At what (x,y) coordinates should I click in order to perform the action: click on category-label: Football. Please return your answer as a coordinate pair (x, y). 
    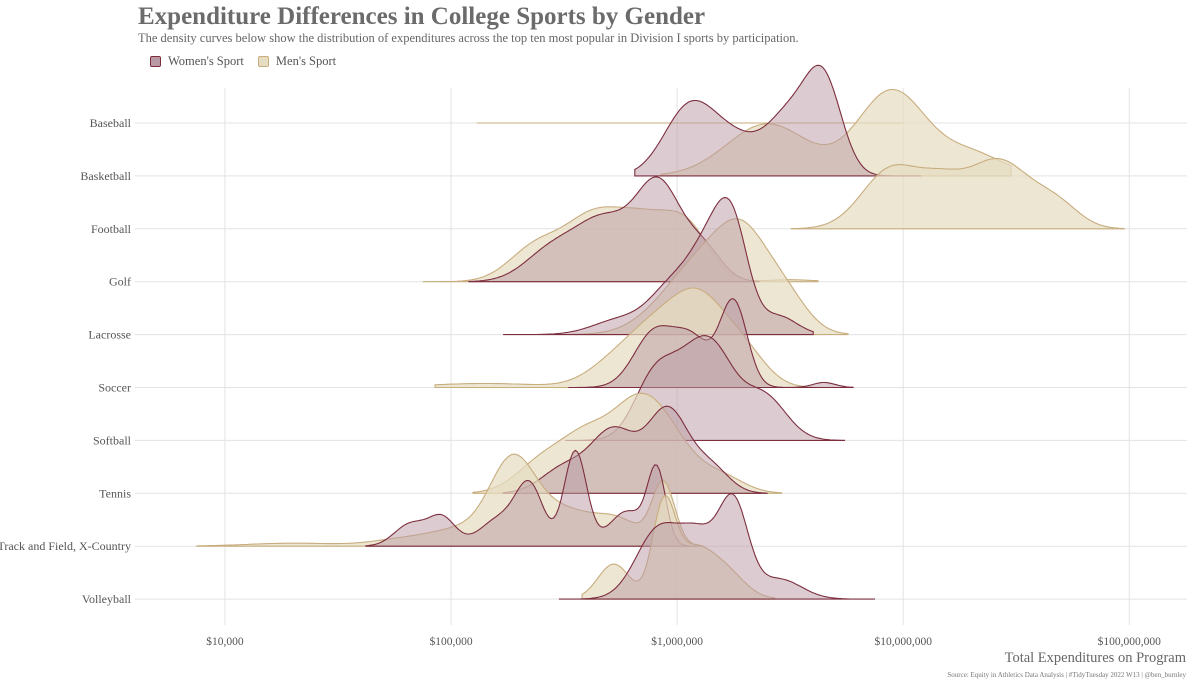
    Looking at the image, I should click on (111, 229).